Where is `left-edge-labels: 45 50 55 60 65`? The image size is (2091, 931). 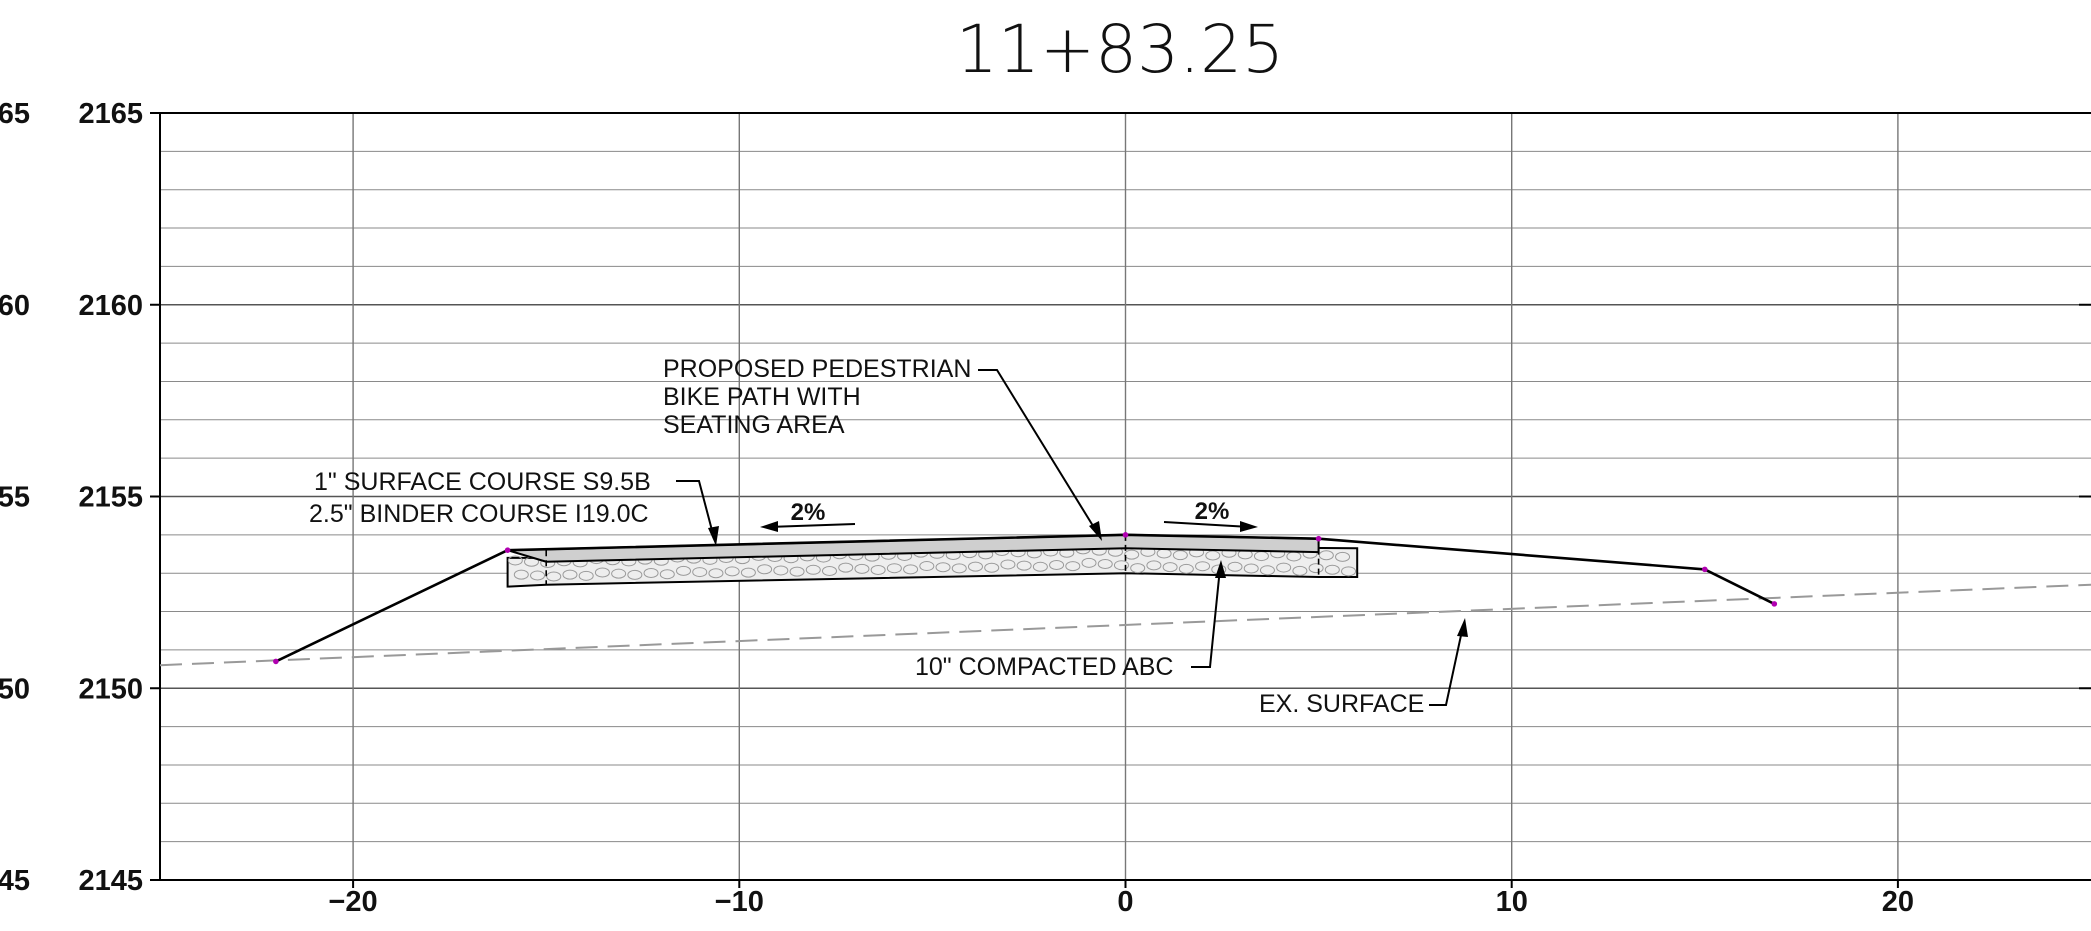
left-edge-labels: 45 50 55 60 65 is located at coordinates (15, 497).